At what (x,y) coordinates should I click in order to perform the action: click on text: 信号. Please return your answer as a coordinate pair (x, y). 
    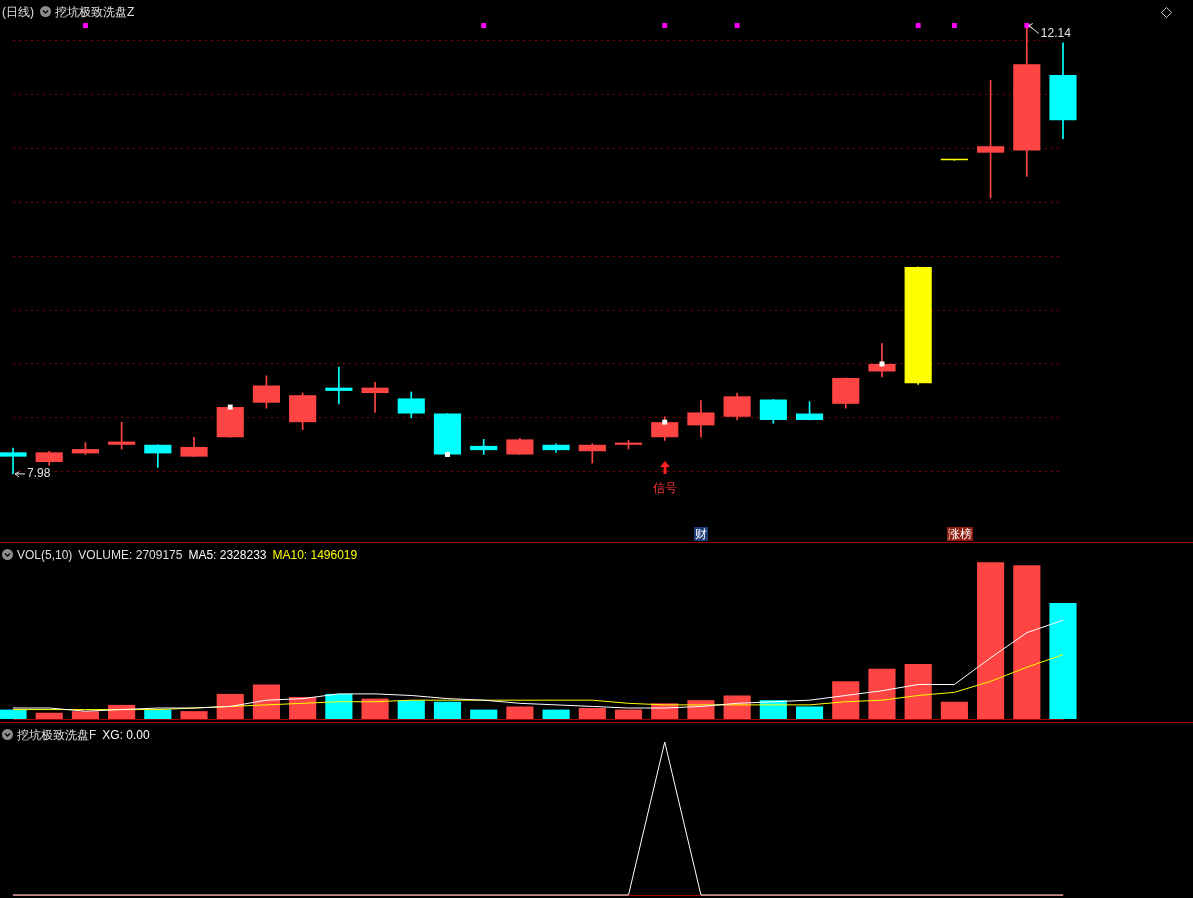
    Looking at the image, I should click on (664, 488).